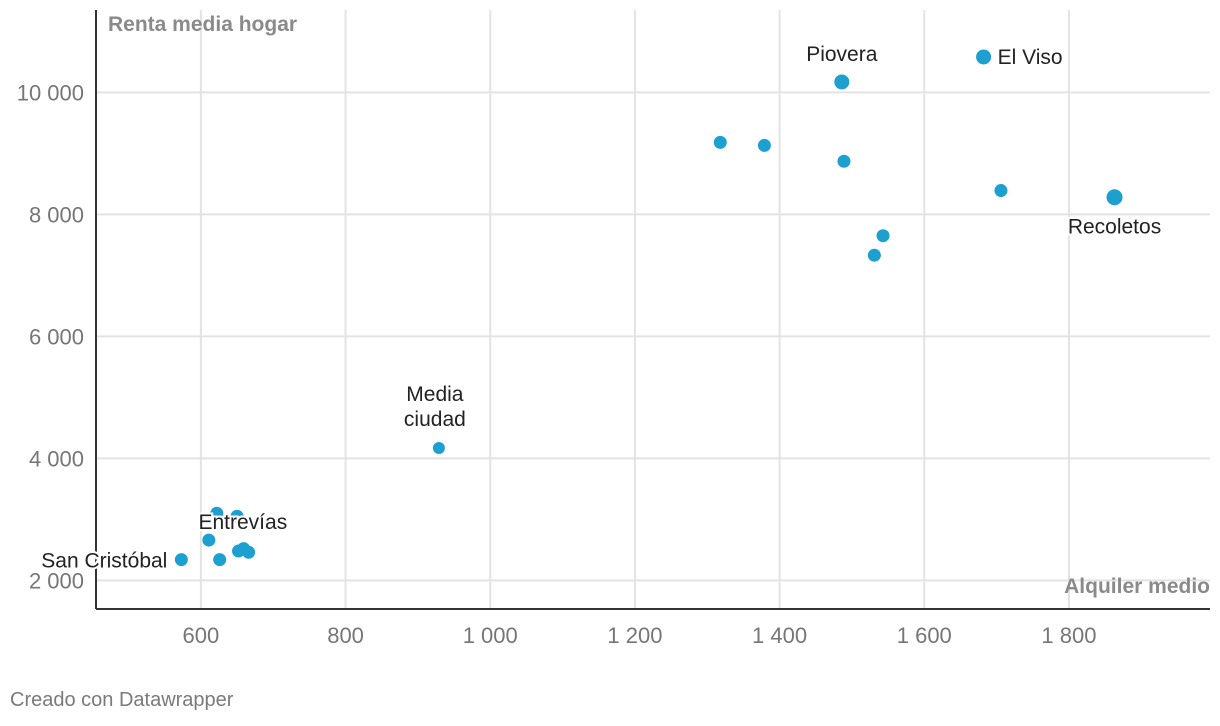 Image resolution: width=1220 pixels, height=726 pixels. I want to click on point-label: Piovera, so click(842, 54).